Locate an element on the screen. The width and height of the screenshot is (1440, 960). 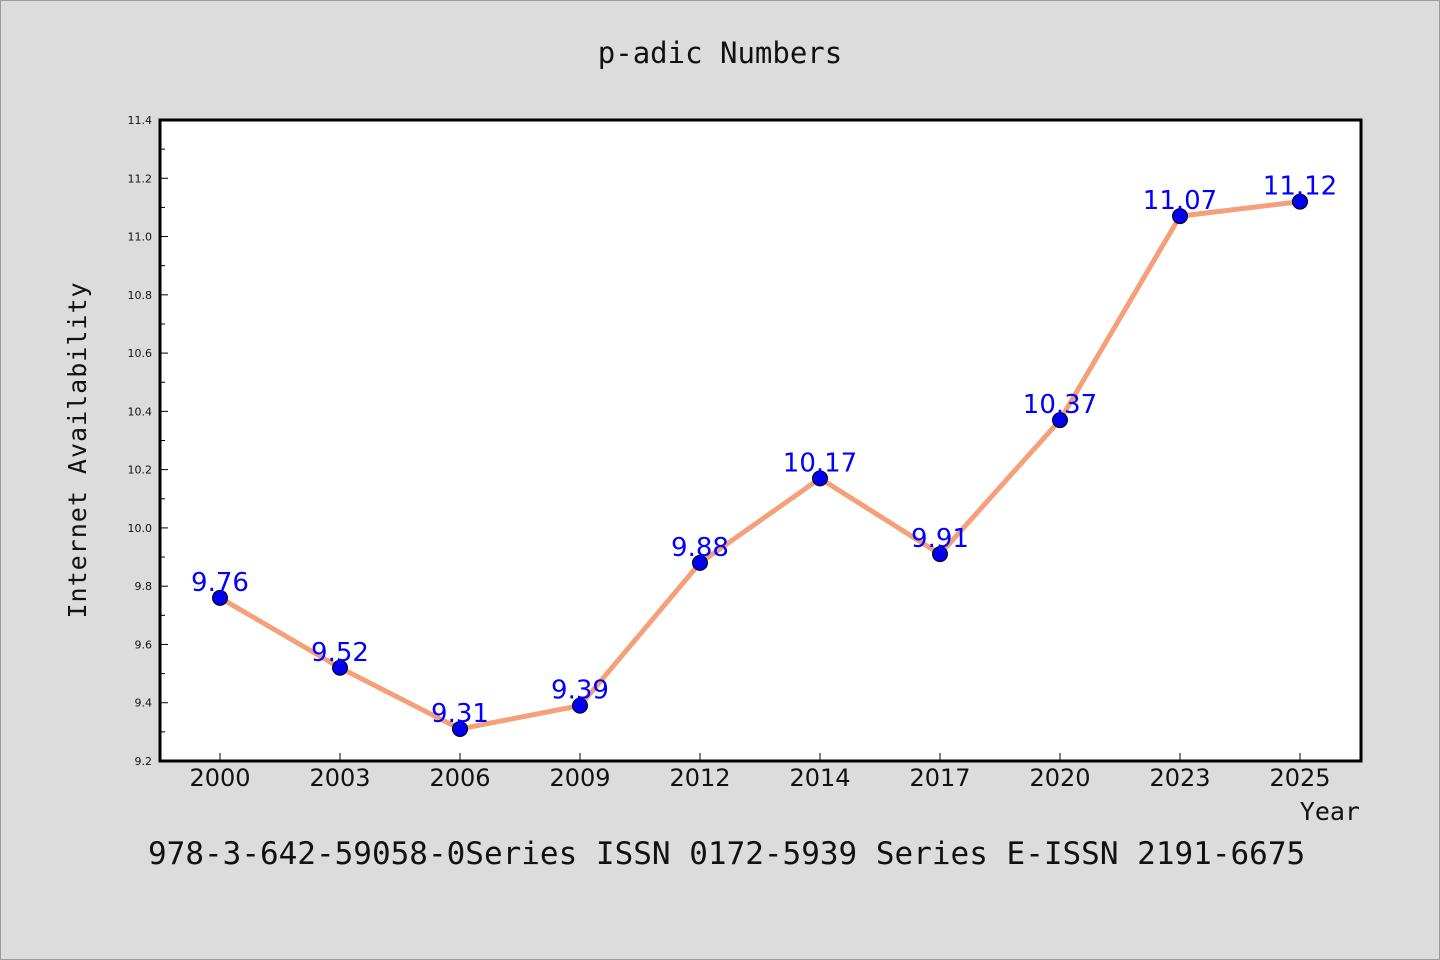
y-tick-label: 10.4 is located at coordinates (140, 411).